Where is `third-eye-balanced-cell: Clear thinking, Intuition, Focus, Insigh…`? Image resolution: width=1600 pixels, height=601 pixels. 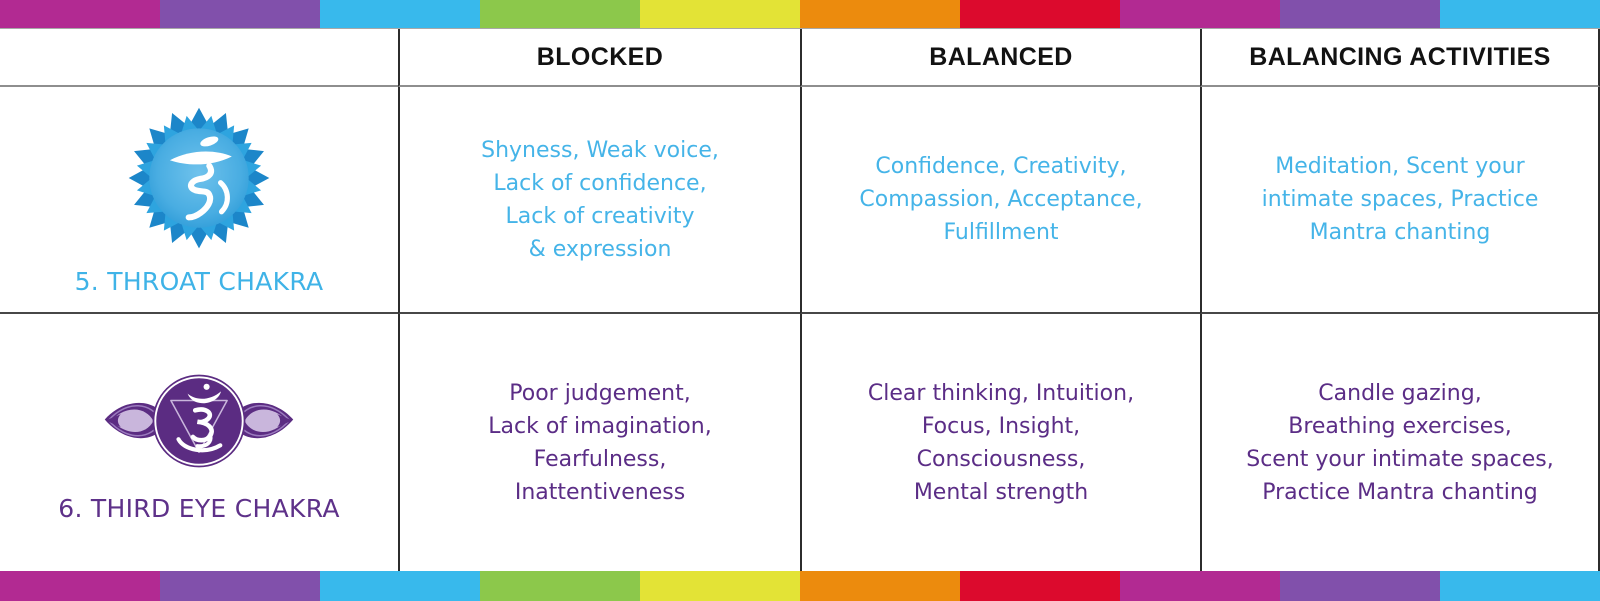
third-eye-balanced-cell: Clear thinking, Intuition, Focus, Insigh… is located at coordinates (1000, 442).